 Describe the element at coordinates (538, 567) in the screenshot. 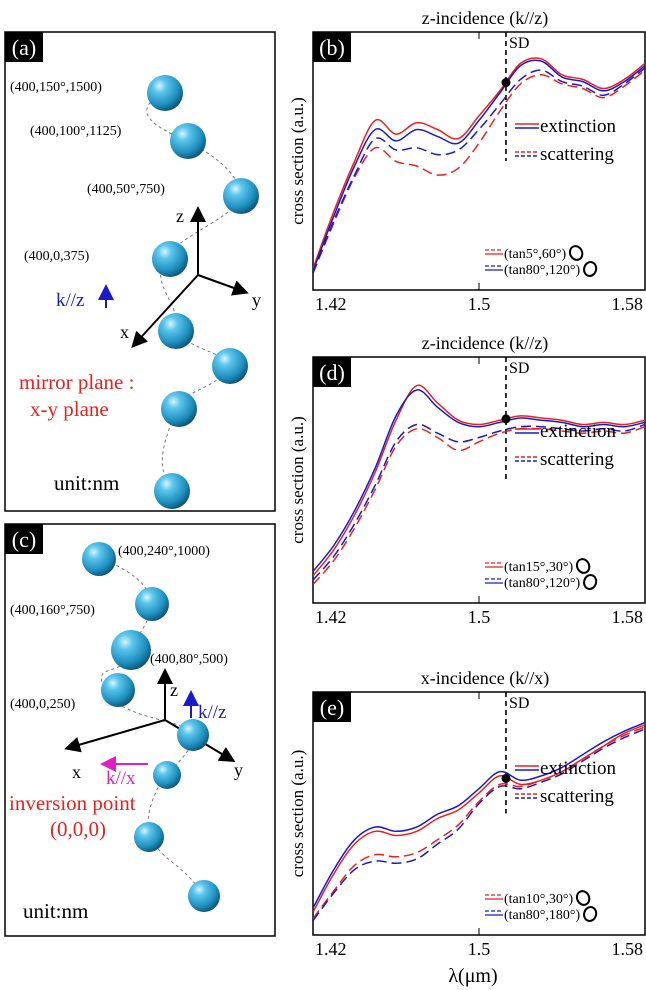

I see `legend-pol-label: (tan15°,30°)` at that location.